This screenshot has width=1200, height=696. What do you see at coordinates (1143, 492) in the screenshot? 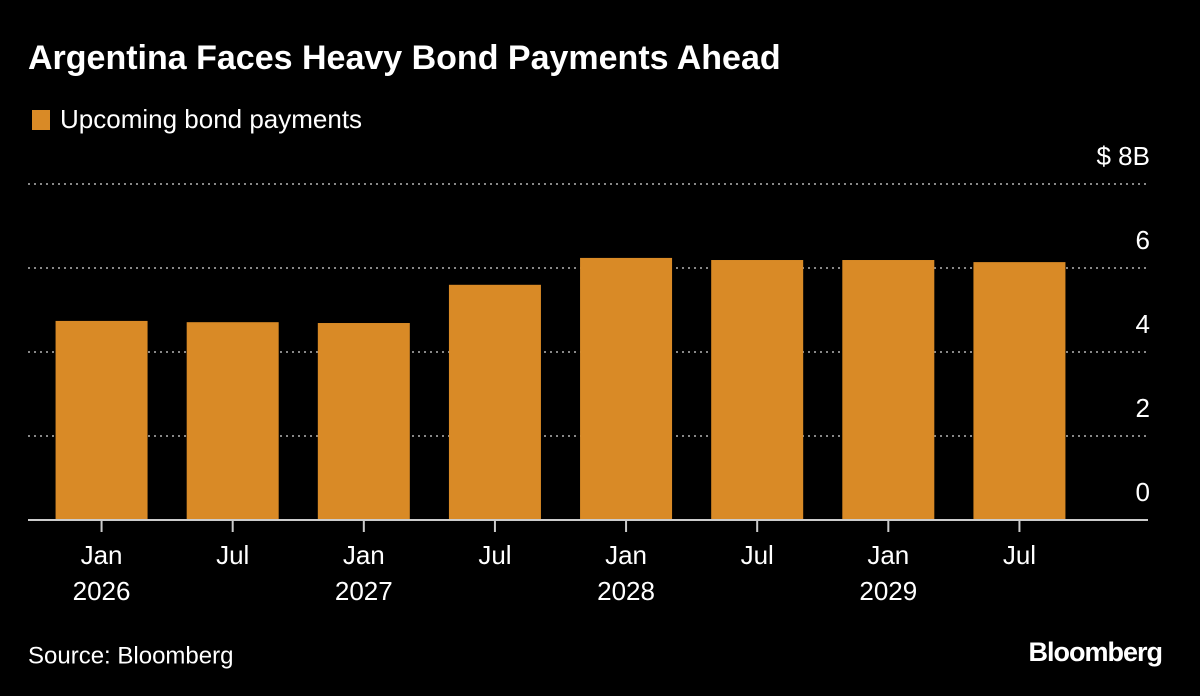
I see `y-tick-label: 0` at bounding box center [1143, 492].